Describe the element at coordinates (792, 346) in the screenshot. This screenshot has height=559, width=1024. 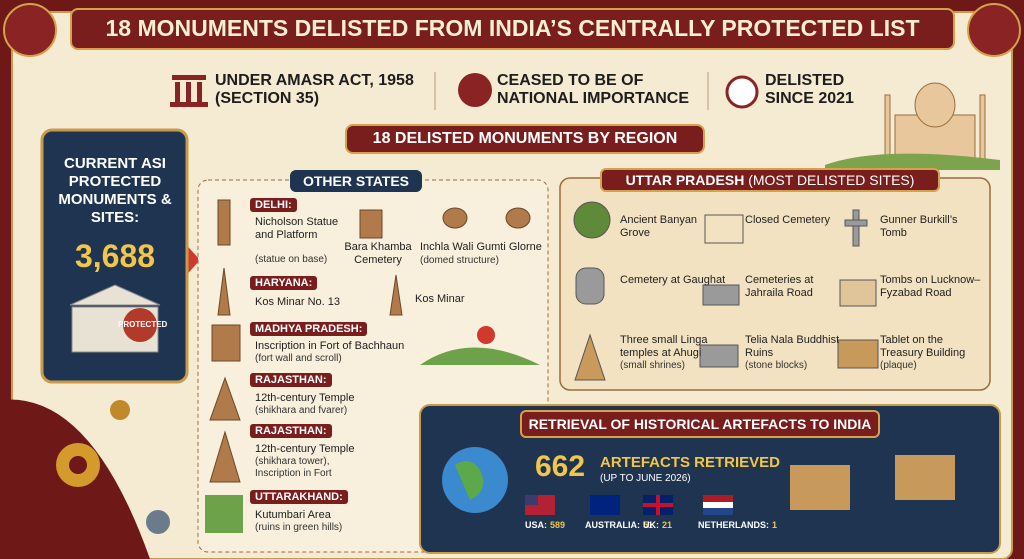
I see `site-name: Telia Nala Buddhist Ruins` at that location.